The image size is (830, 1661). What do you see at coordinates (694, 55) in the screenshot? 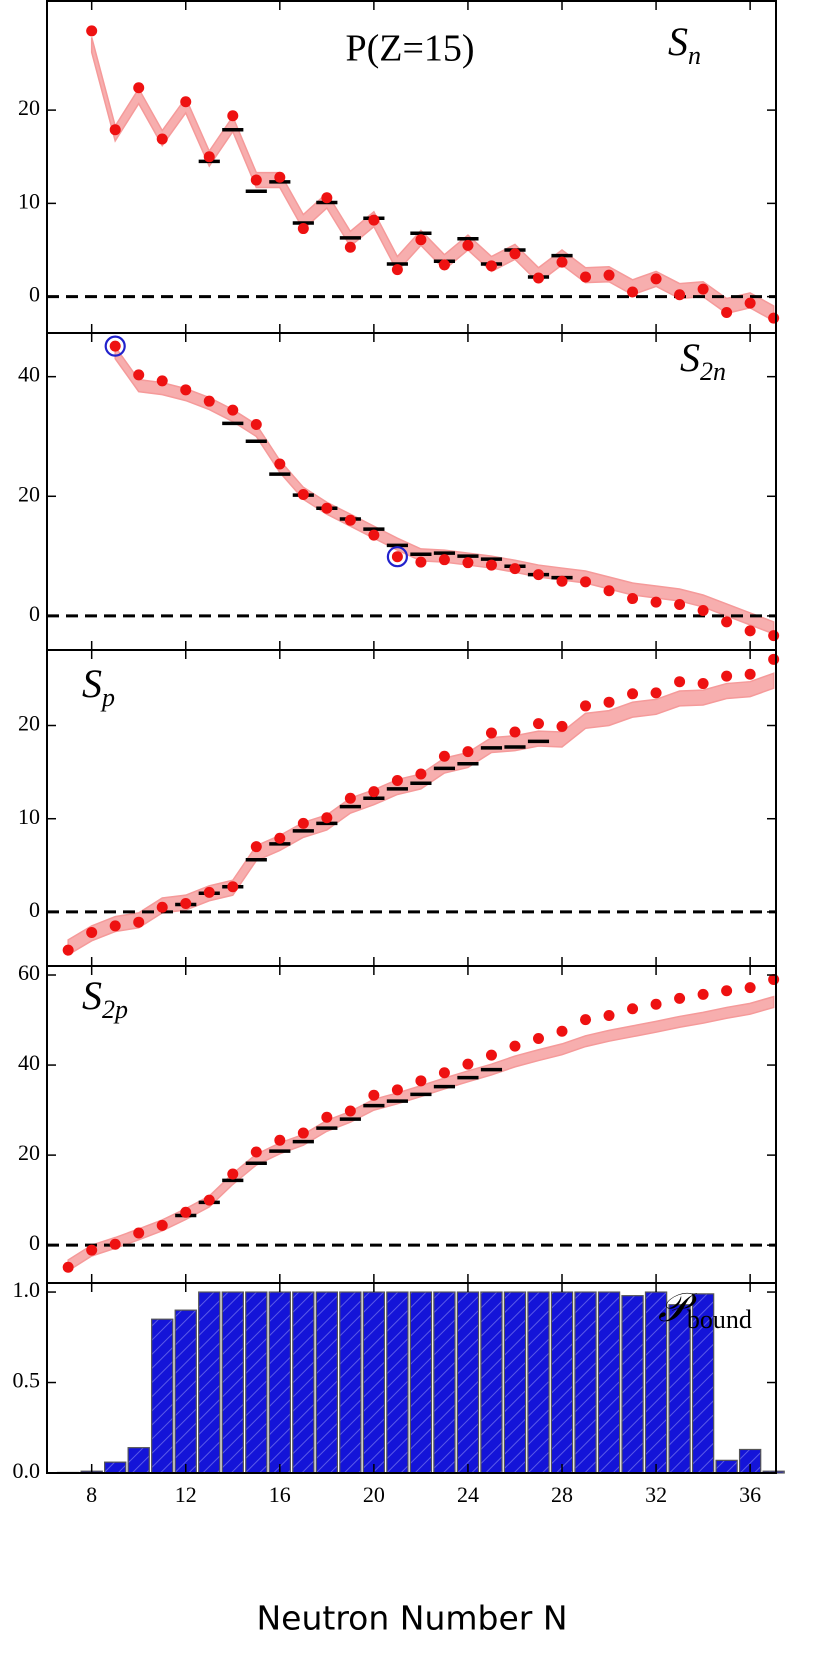
I see `label-subscript: n` at bounding box center [694, 55].